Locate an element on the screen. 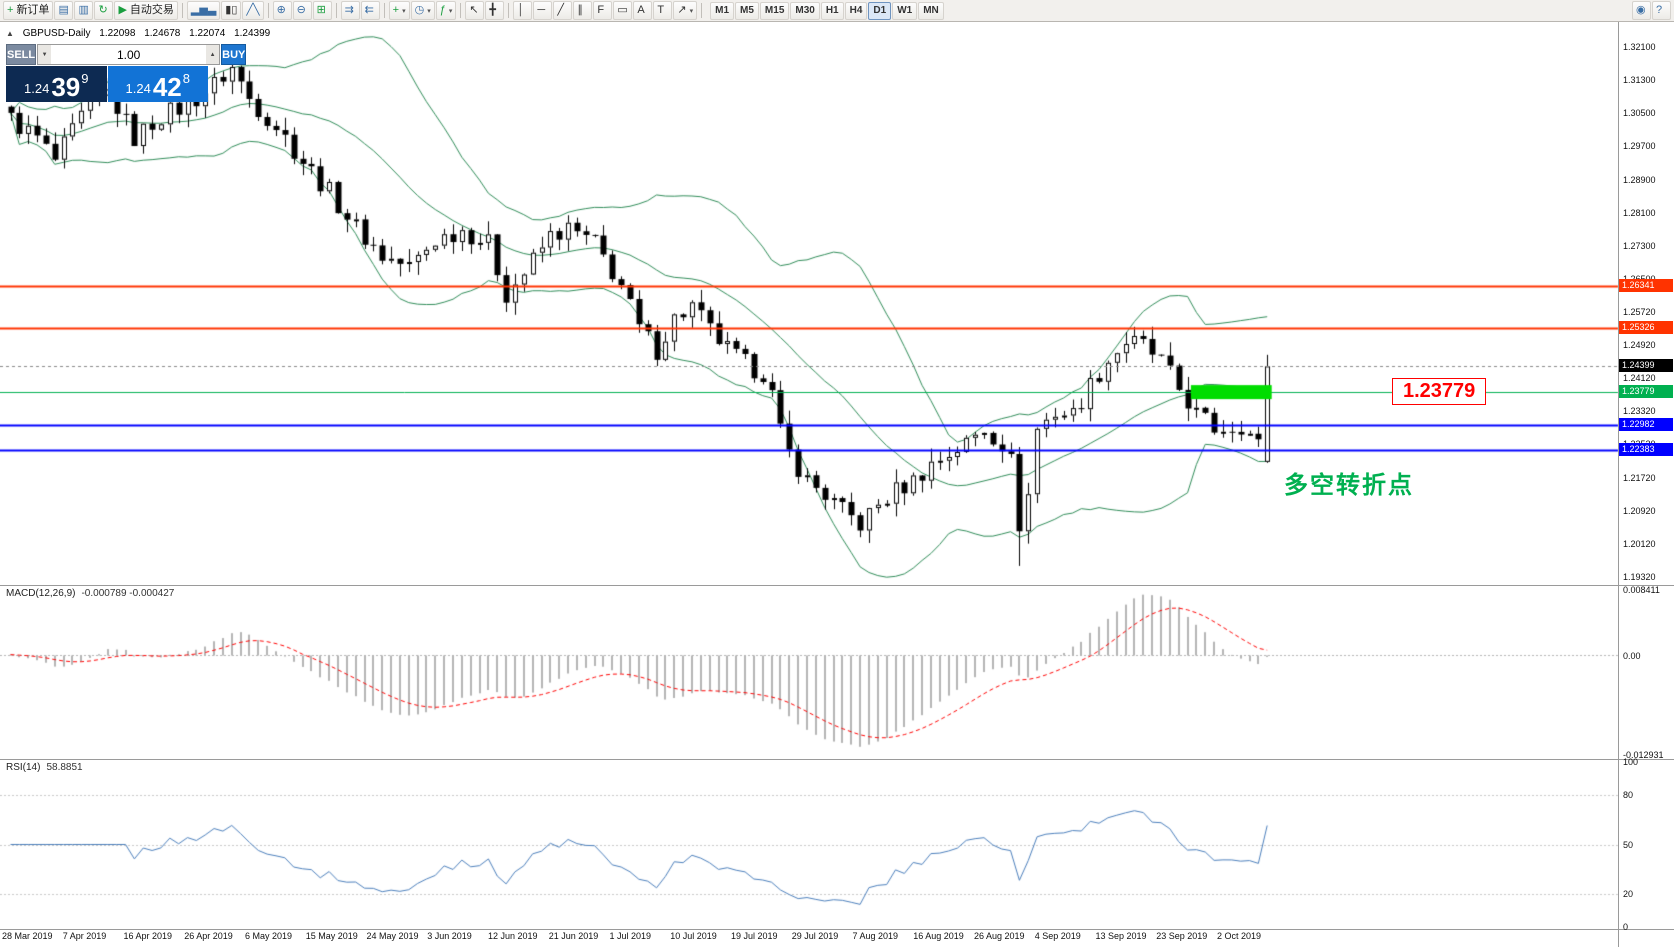 This screenshot has width=1674, height=947. ohlc-high: 1.24678 is located at coordinates (162, 33).